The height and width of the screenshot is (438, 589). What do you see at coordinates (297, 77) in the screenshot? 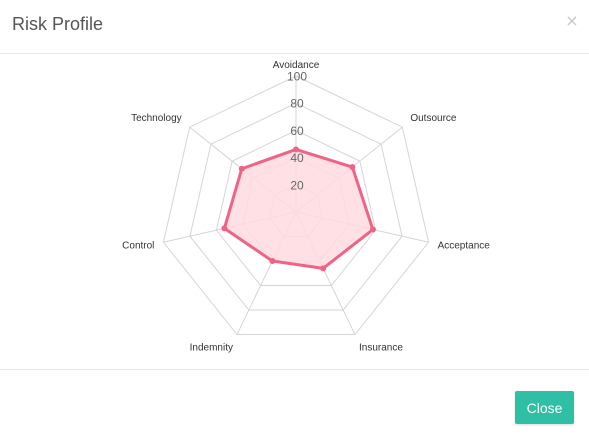
I see `radar-tick-label: 100` at bounding box center [297, 77].